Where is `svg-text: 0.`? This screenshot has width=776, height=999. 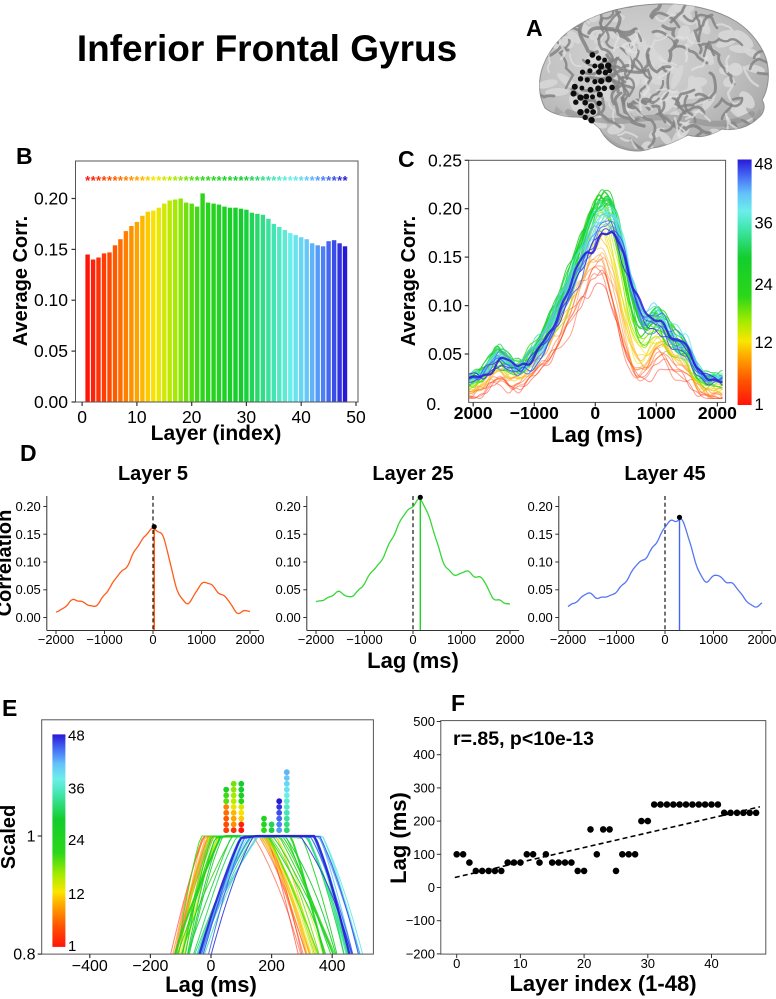 svg-text: 0. is located at coordinates (433, 404).